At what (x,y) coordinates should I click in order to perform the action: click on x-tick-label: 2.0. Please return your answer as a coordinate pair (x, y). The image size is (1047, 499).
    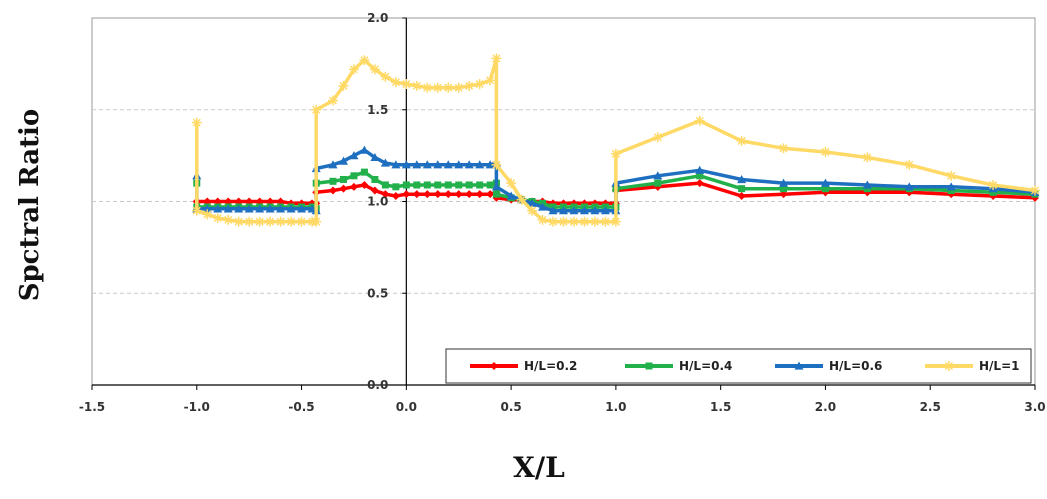
    Looking at the image, I should click on (825, 407).